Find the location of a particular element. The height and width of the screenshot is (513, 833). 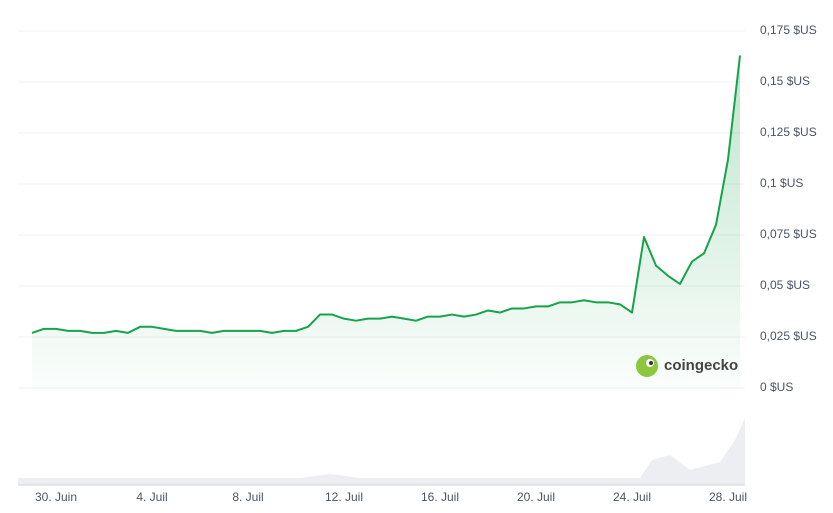

x-tick-label: 30. Juin is located at coordinates (56, 497).